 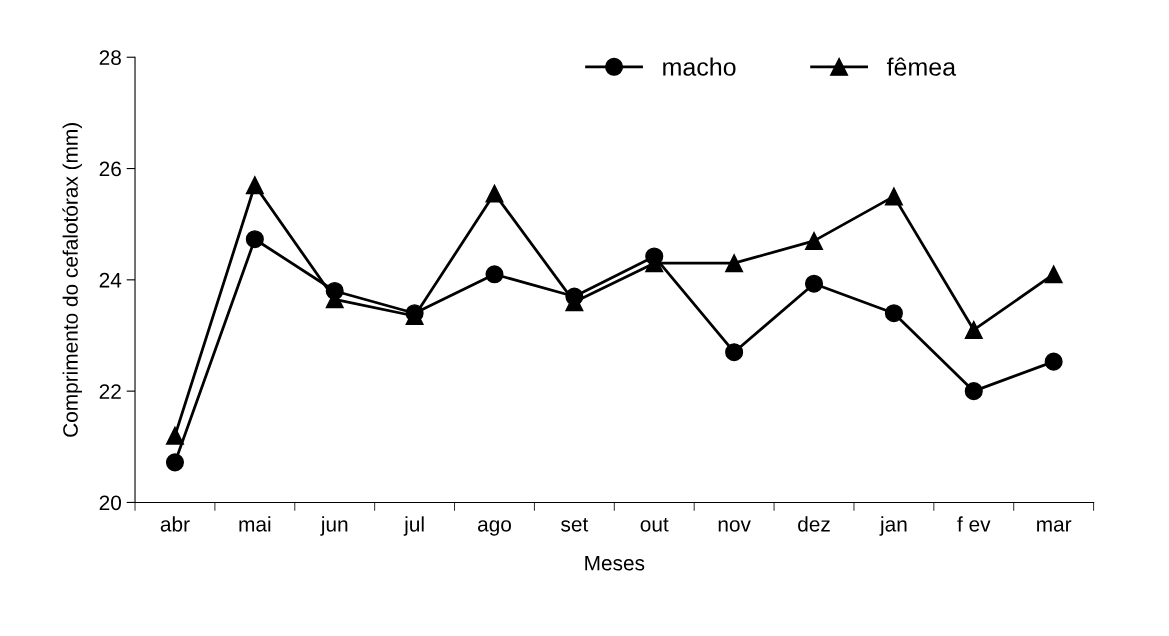 What do you see at coordinates (1054, 526) in the screenshot?
I see `x-tick-label: mar` at bounding box center [1054, 526].